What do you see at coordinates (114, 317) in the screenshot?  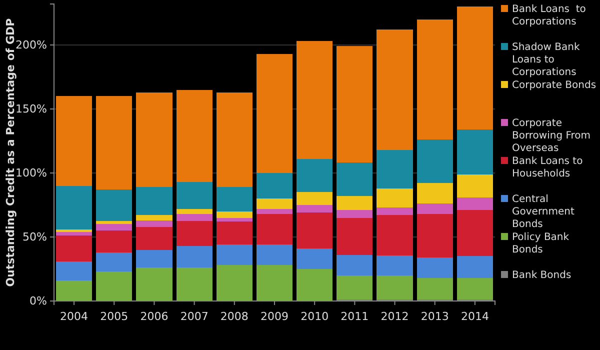 I see `x-tick-label: 2005` at bounding box center [114, 317].